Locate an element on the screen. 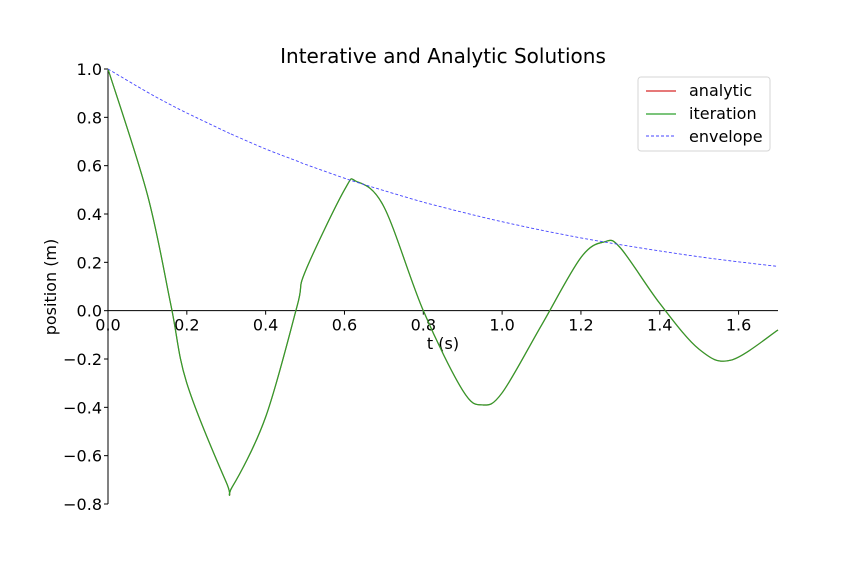 Image resolution: width=864 pixels, height=576 pixels. y-tick-label: −0.8 is located at coordinates (82, 504).